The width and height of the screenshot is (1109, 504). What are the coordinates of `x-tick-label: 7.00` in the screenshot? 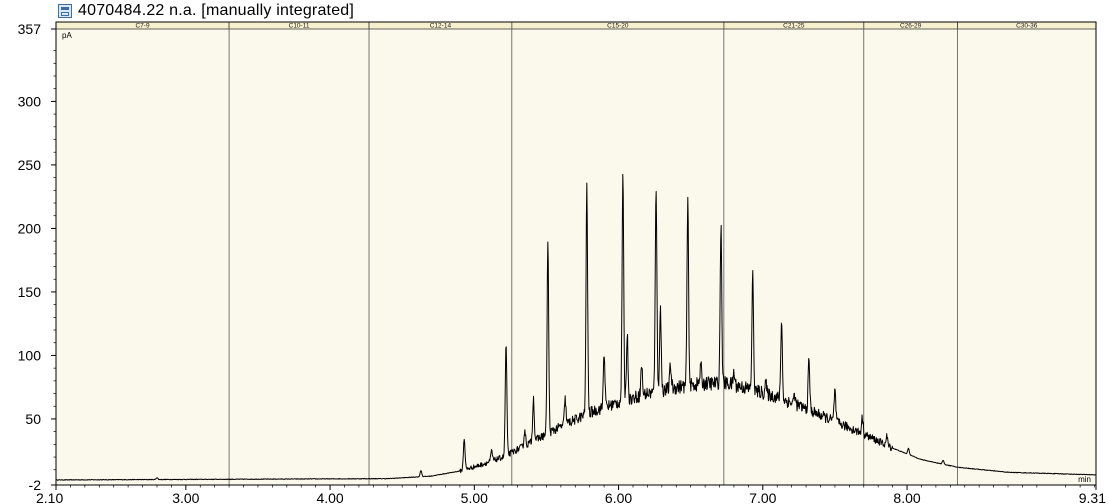 It's located at (762, 497).